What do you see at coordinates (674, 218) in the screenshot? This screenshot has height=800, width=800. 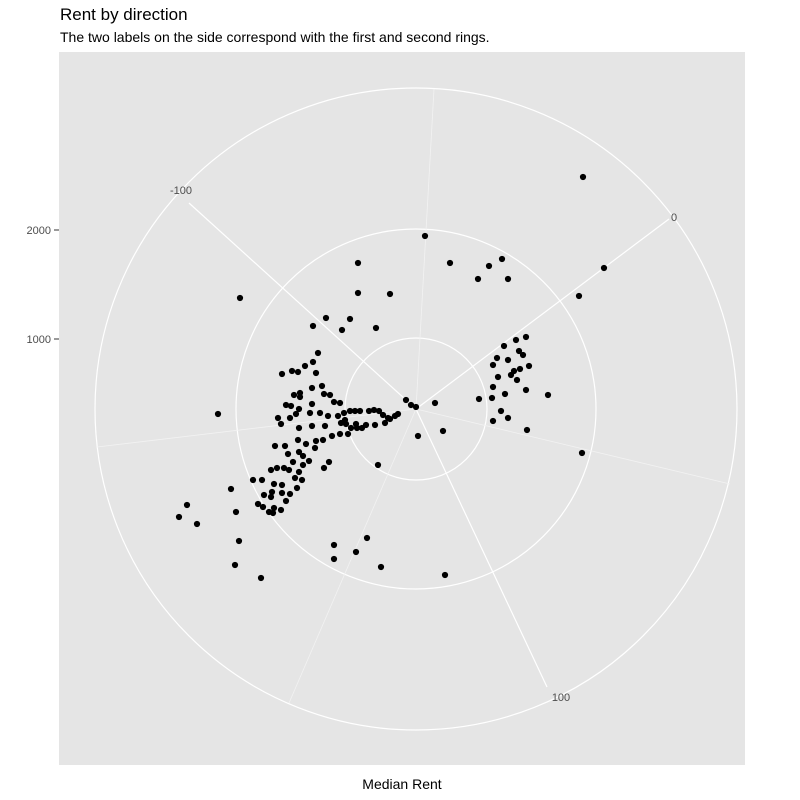 I see `theta-tick-label: 0` at bounding box center [674, 218].